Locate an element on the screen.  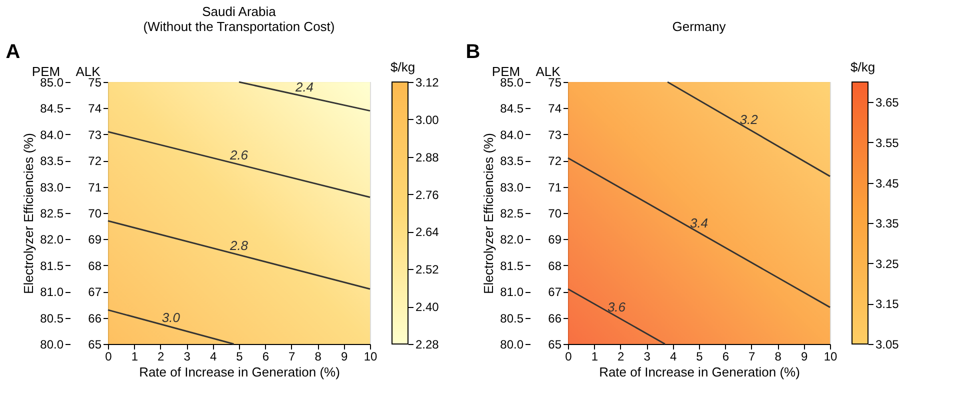
text: B is located at coordinates (473, 52).